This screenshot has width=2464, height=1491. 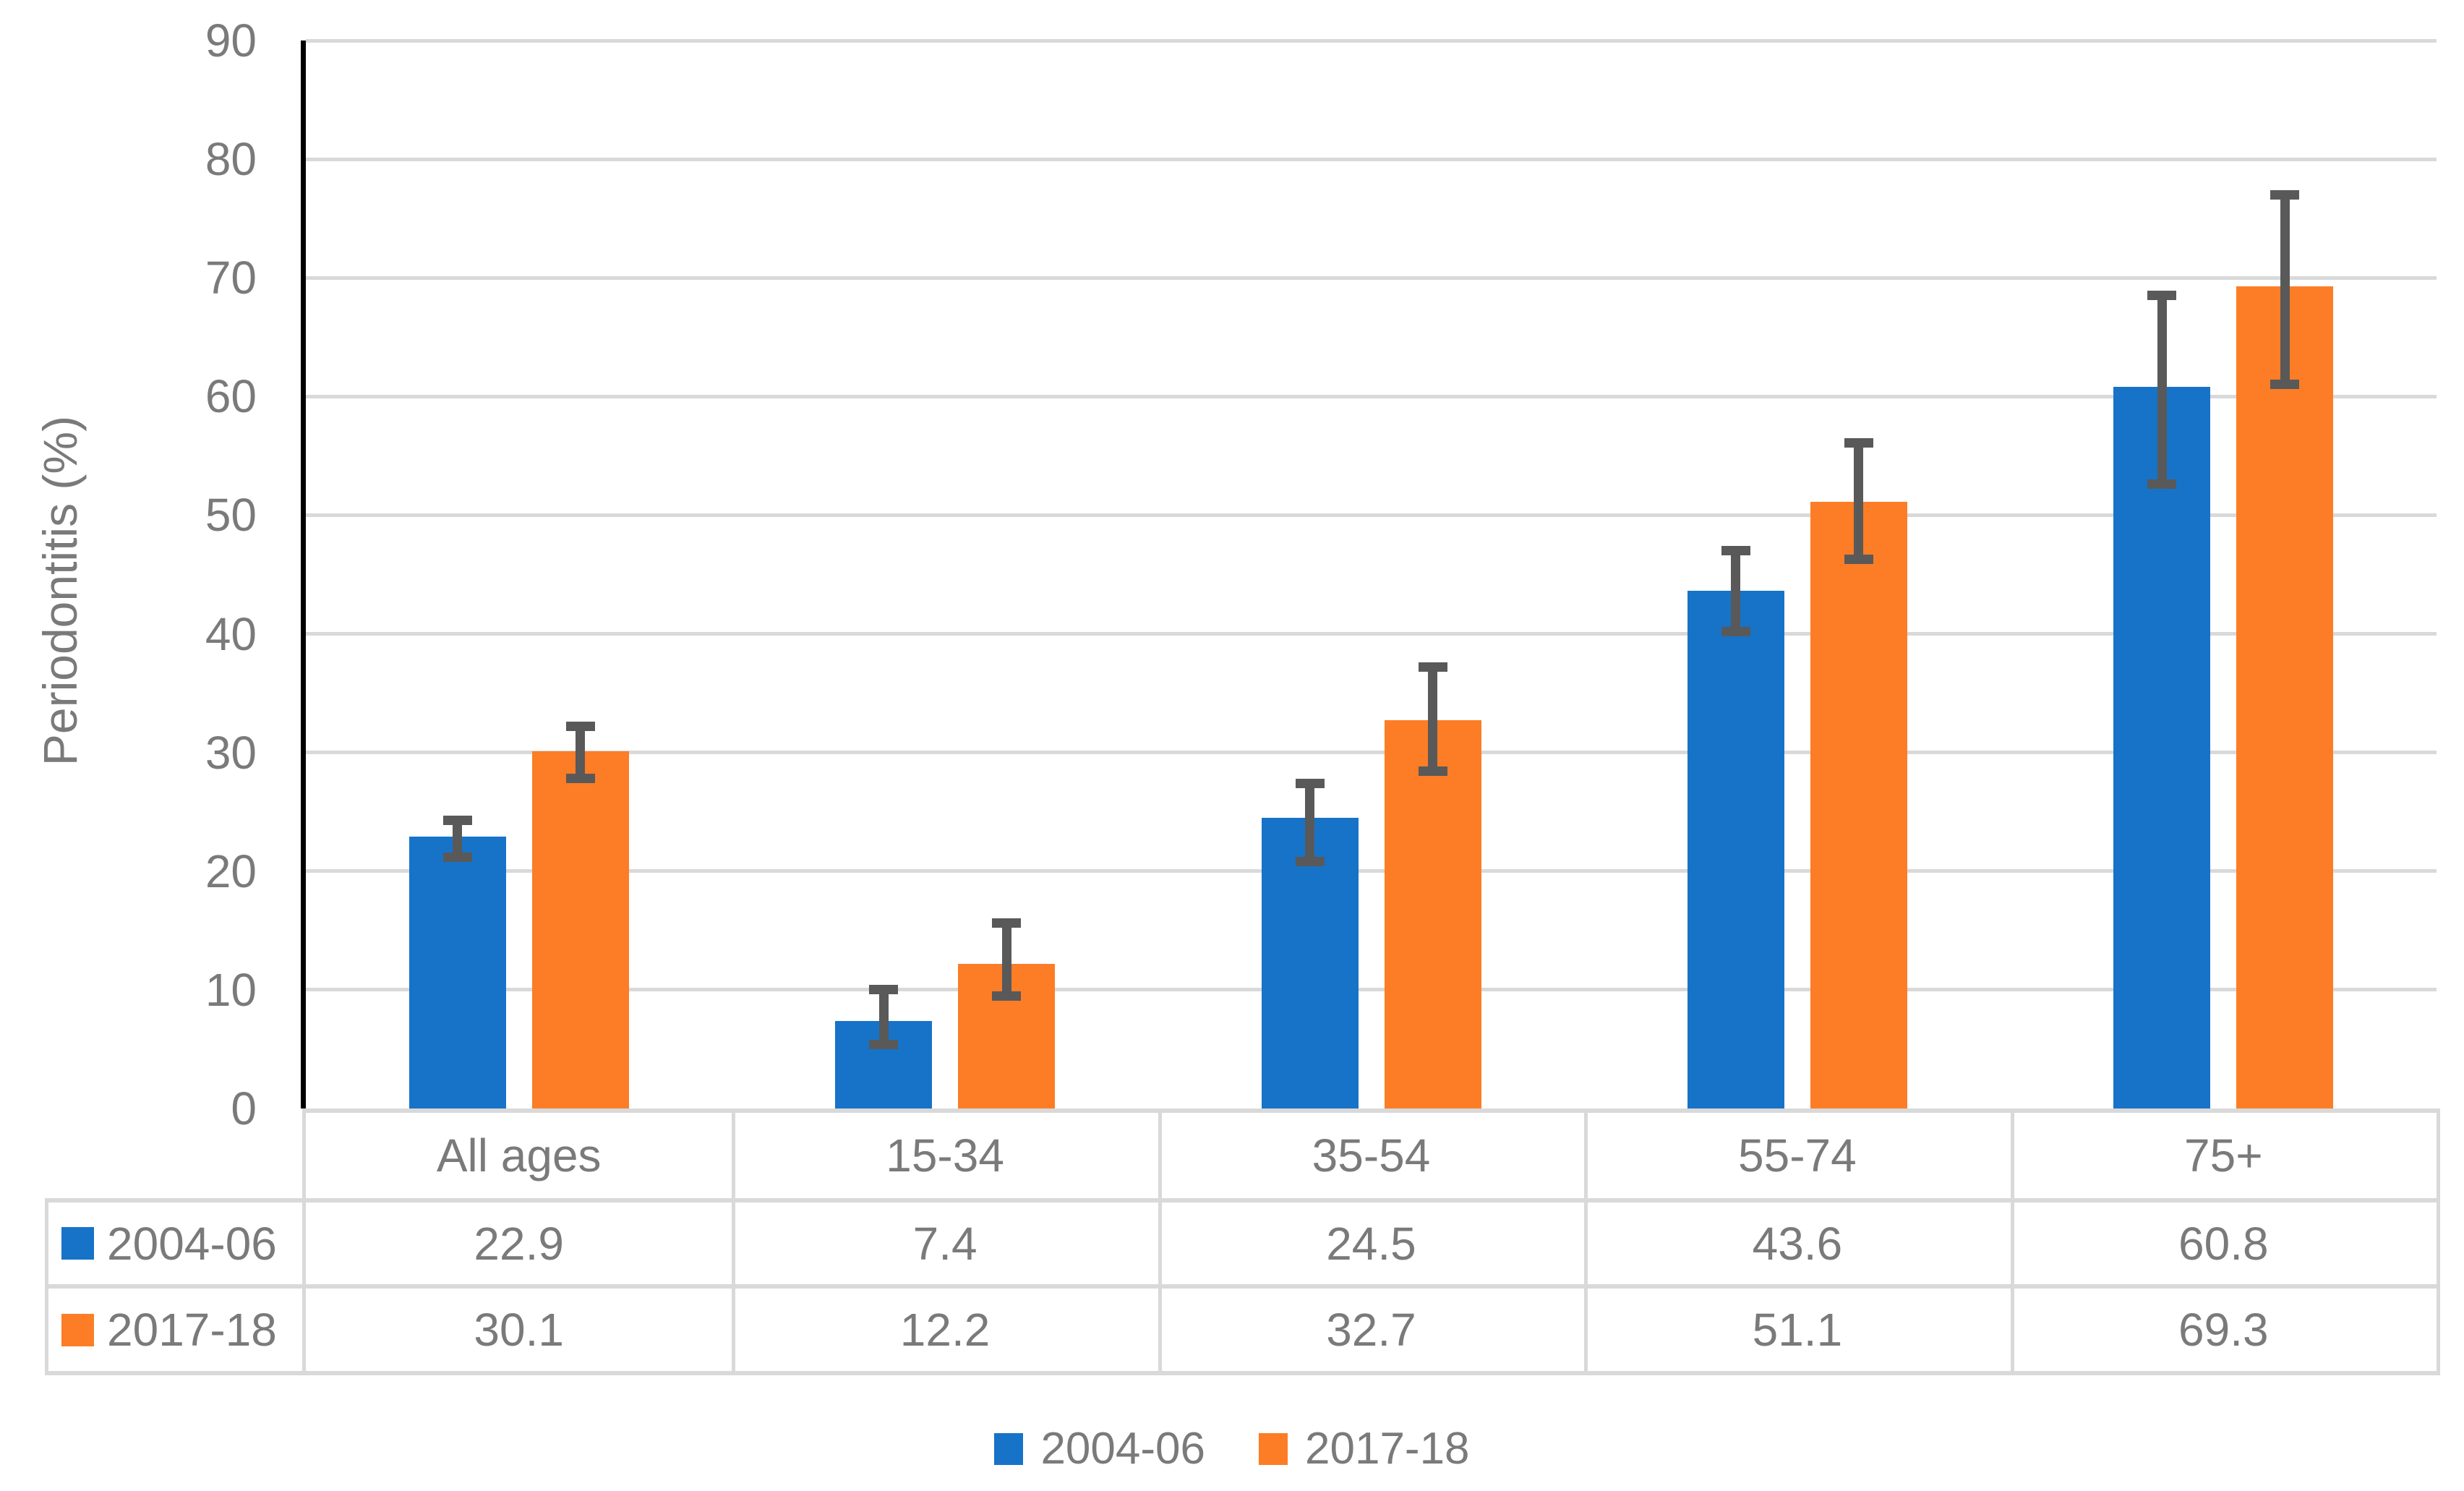 What do you see at coordinates (1371, 1110) in the screenshot?
I see `table-top-border` at bounding box center [1371, 1110].